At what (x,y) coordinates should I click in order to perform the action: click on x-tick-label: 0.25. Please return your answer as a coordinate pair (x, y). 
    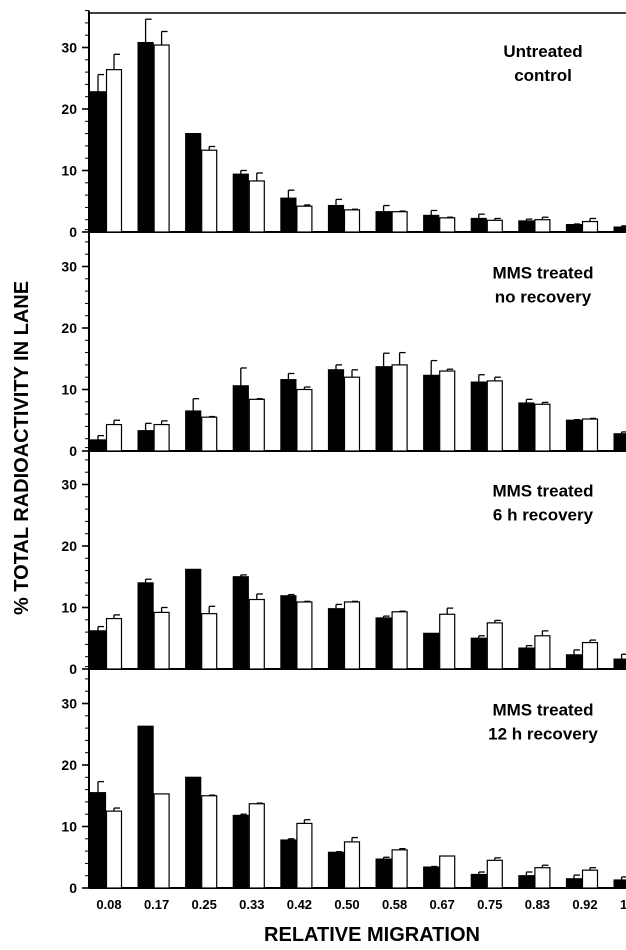
    Looking at the image, I should click on (204, 904).